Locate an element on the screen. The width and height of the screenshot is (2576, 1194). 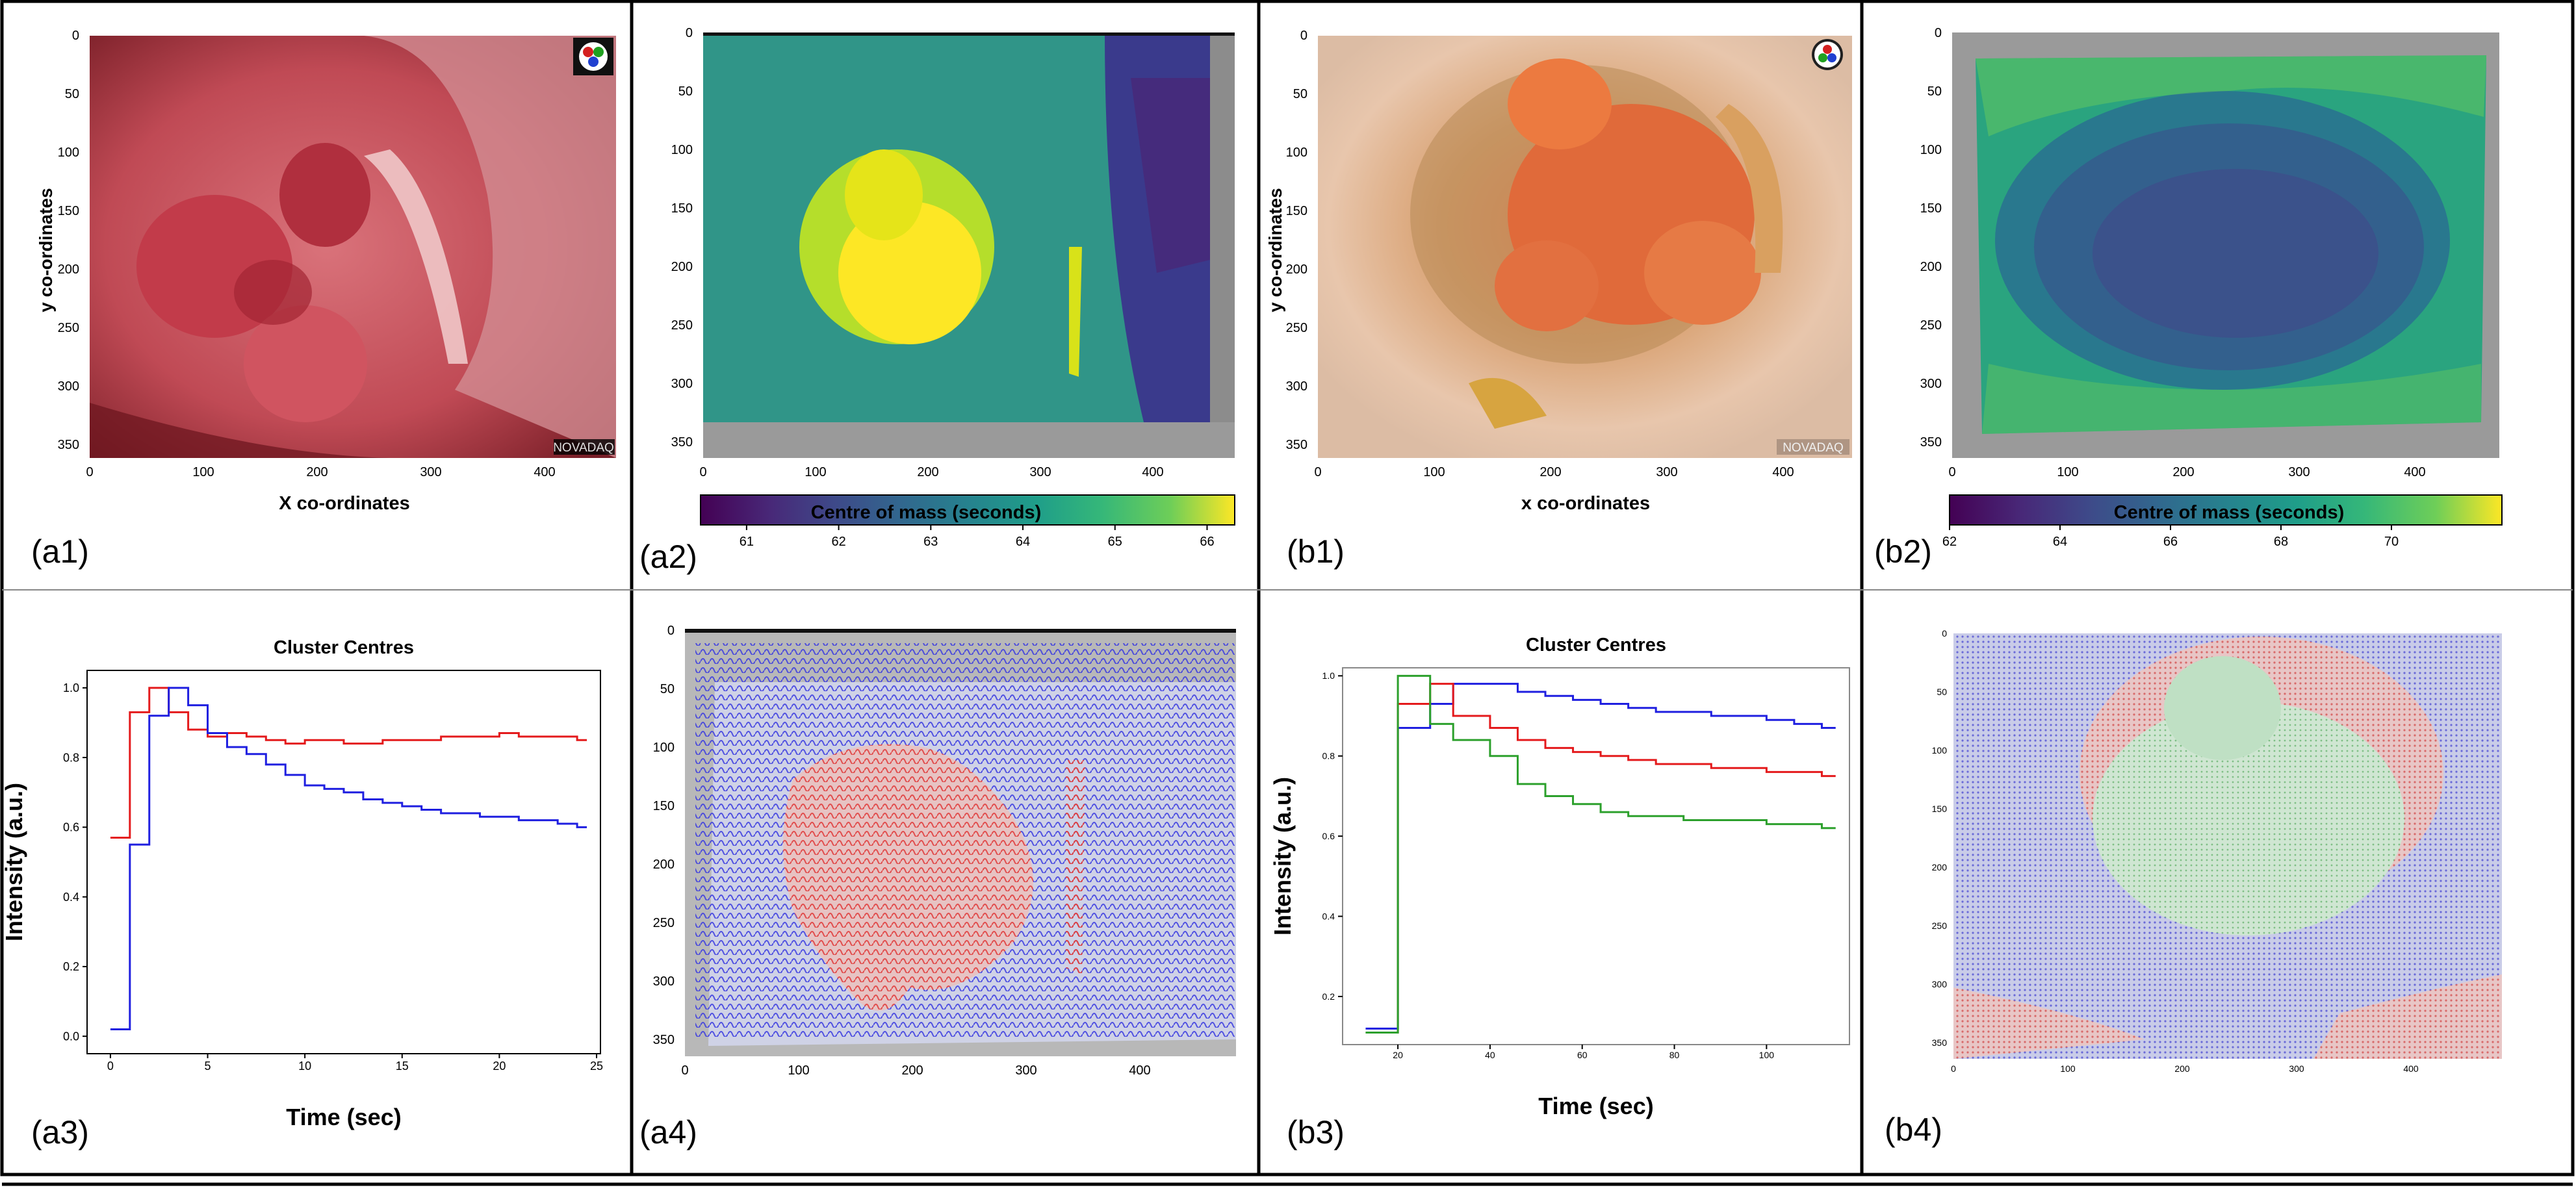
a3-series-blue-line is located at coordinates (349, 859).